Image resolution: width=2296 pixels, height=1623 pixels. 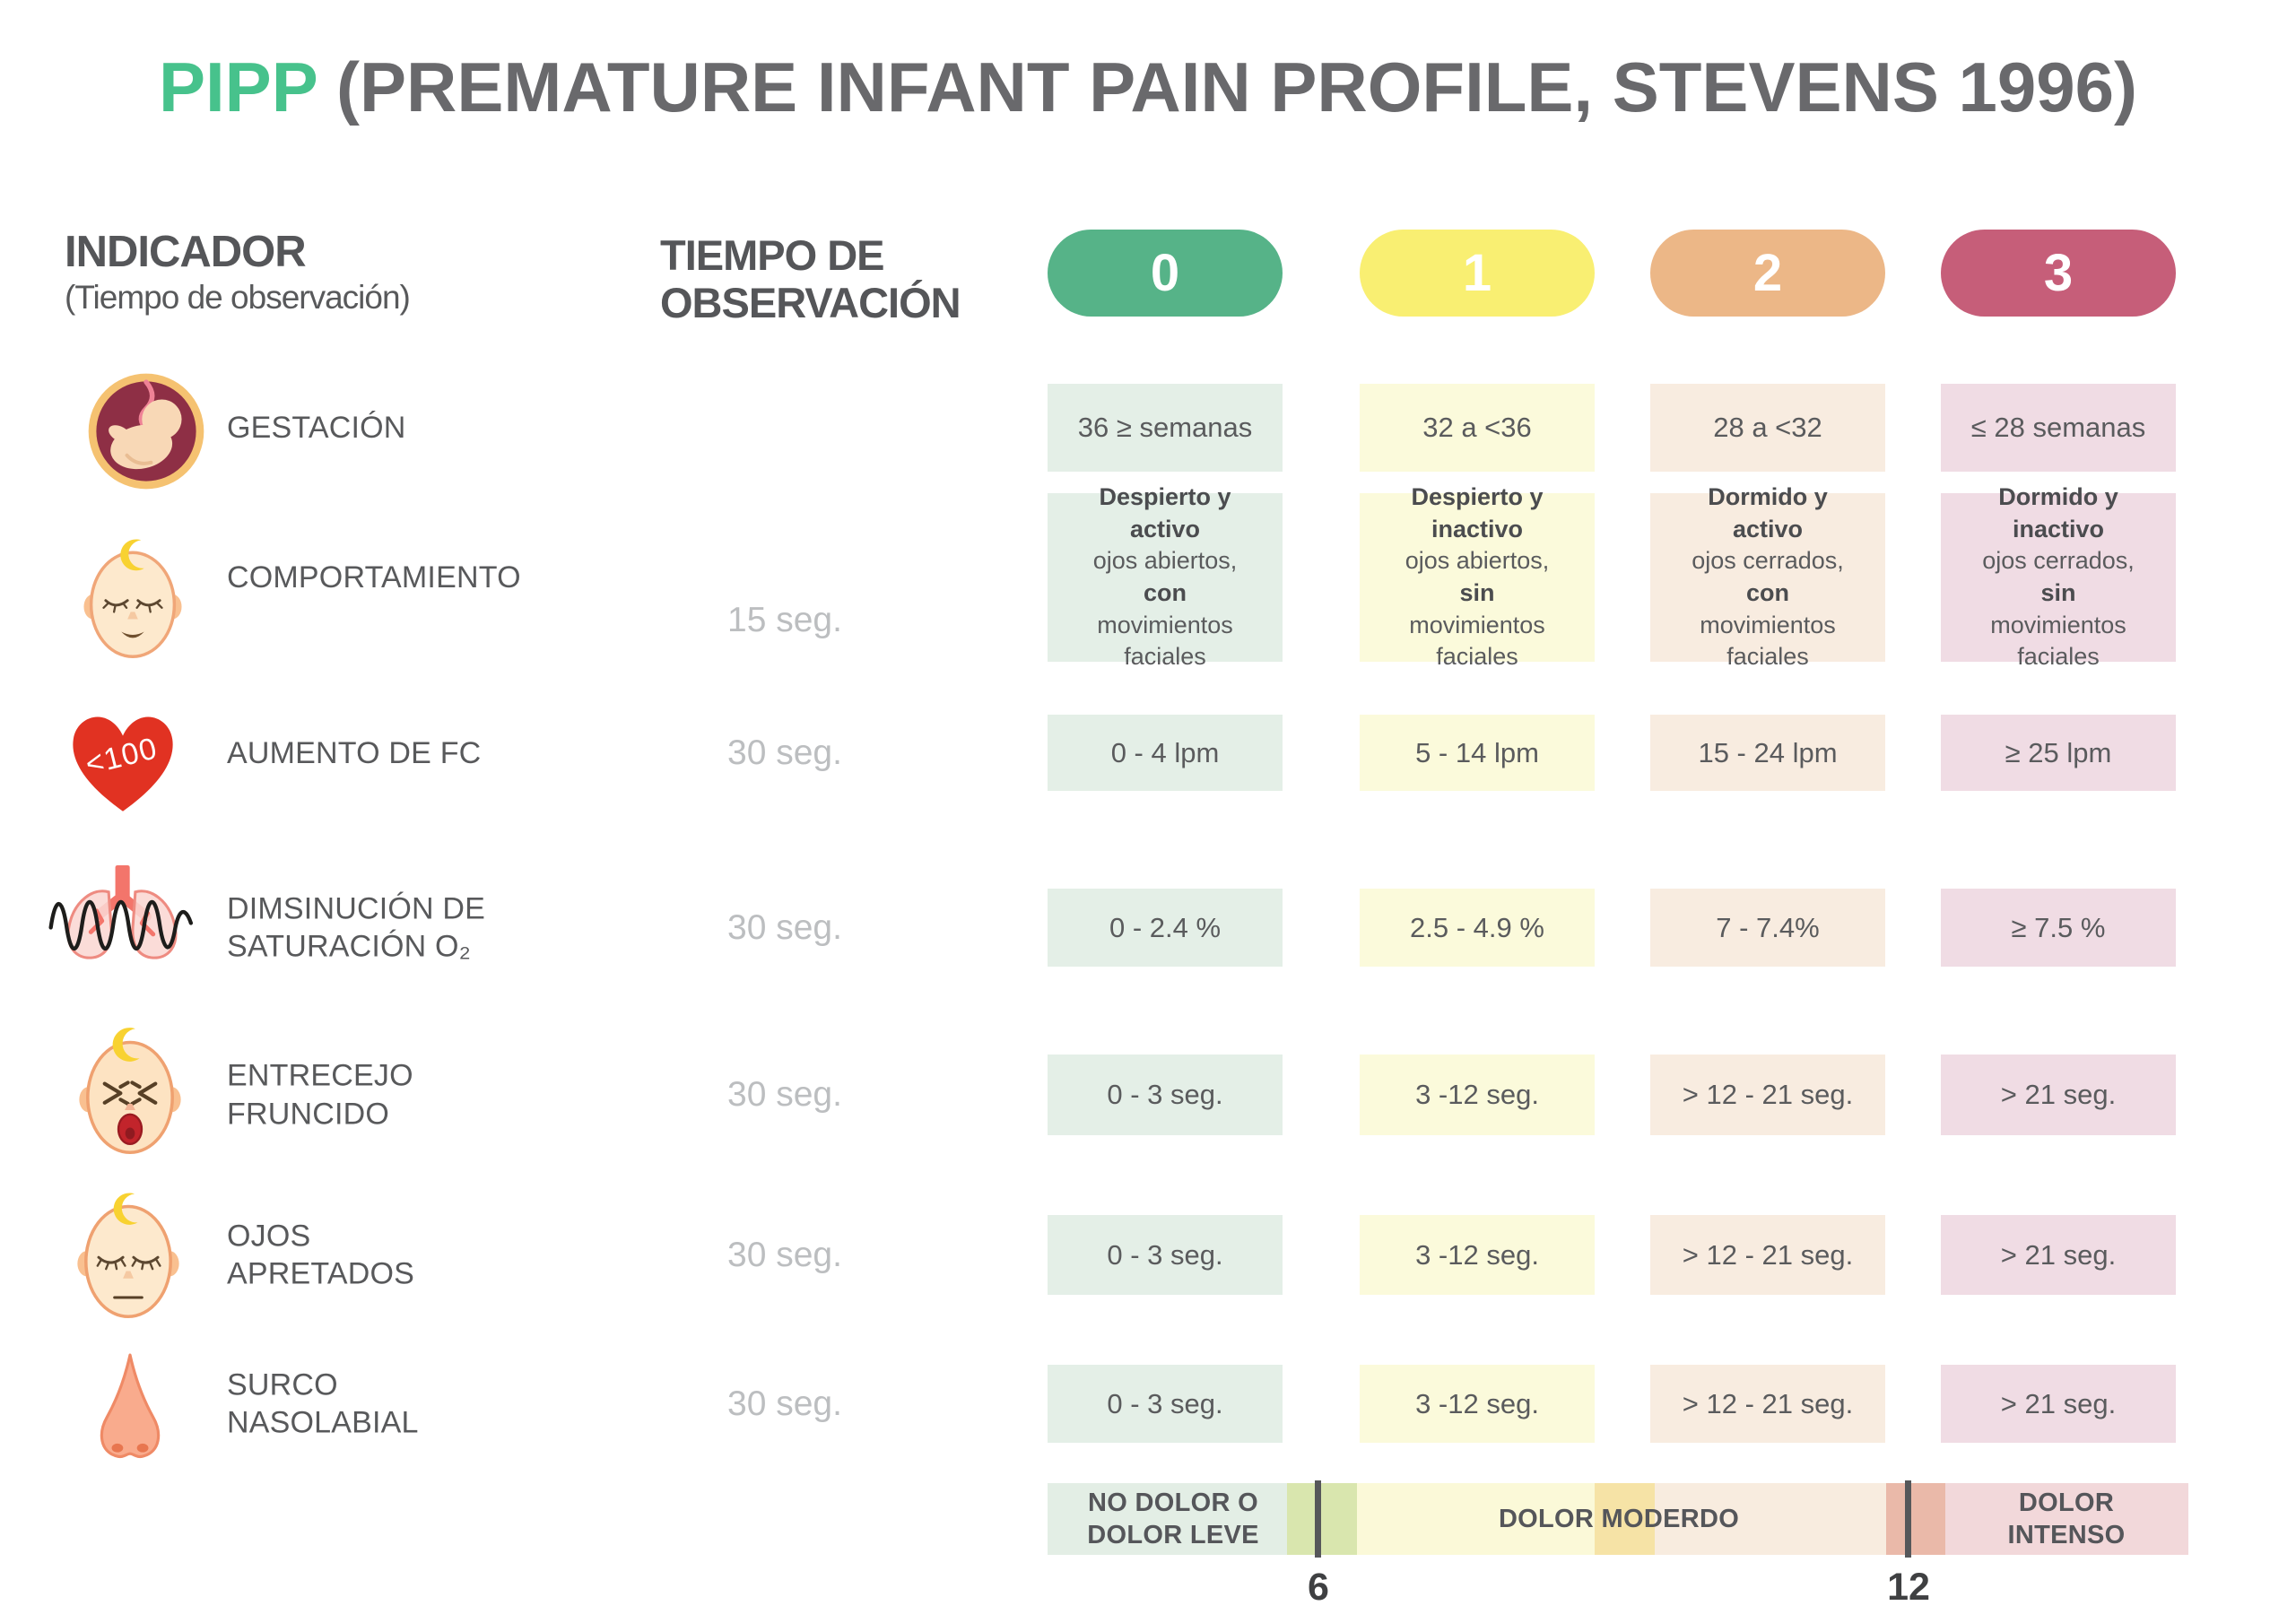 I want to click on indicator-header-sublabel: (Tiempo de observación), so click(x=238, y=298).